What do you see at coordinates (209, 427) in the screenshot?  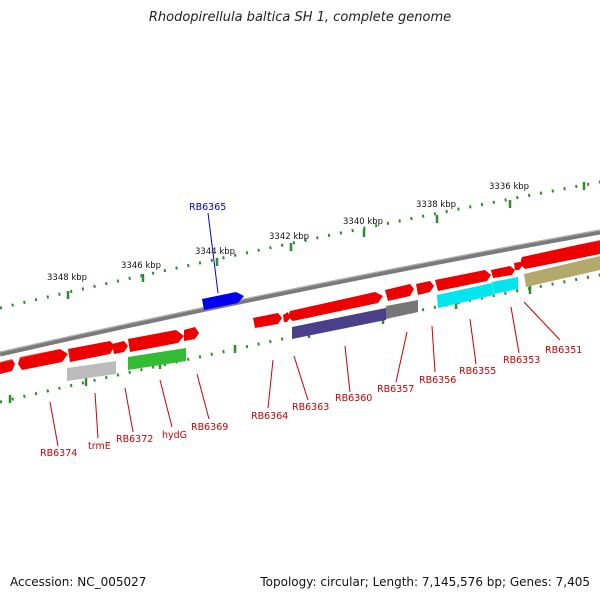 I see `gene-label: RB6369` at bounding box center [209, 427].